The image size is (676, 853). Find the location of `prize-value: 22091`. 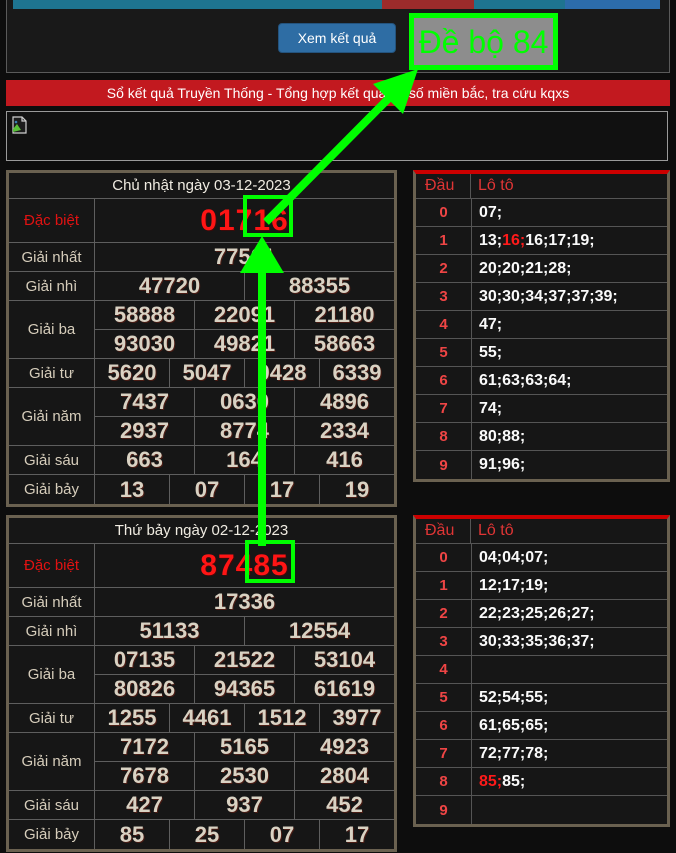

prize-value: 22091 is located at coordinates (244, 315).